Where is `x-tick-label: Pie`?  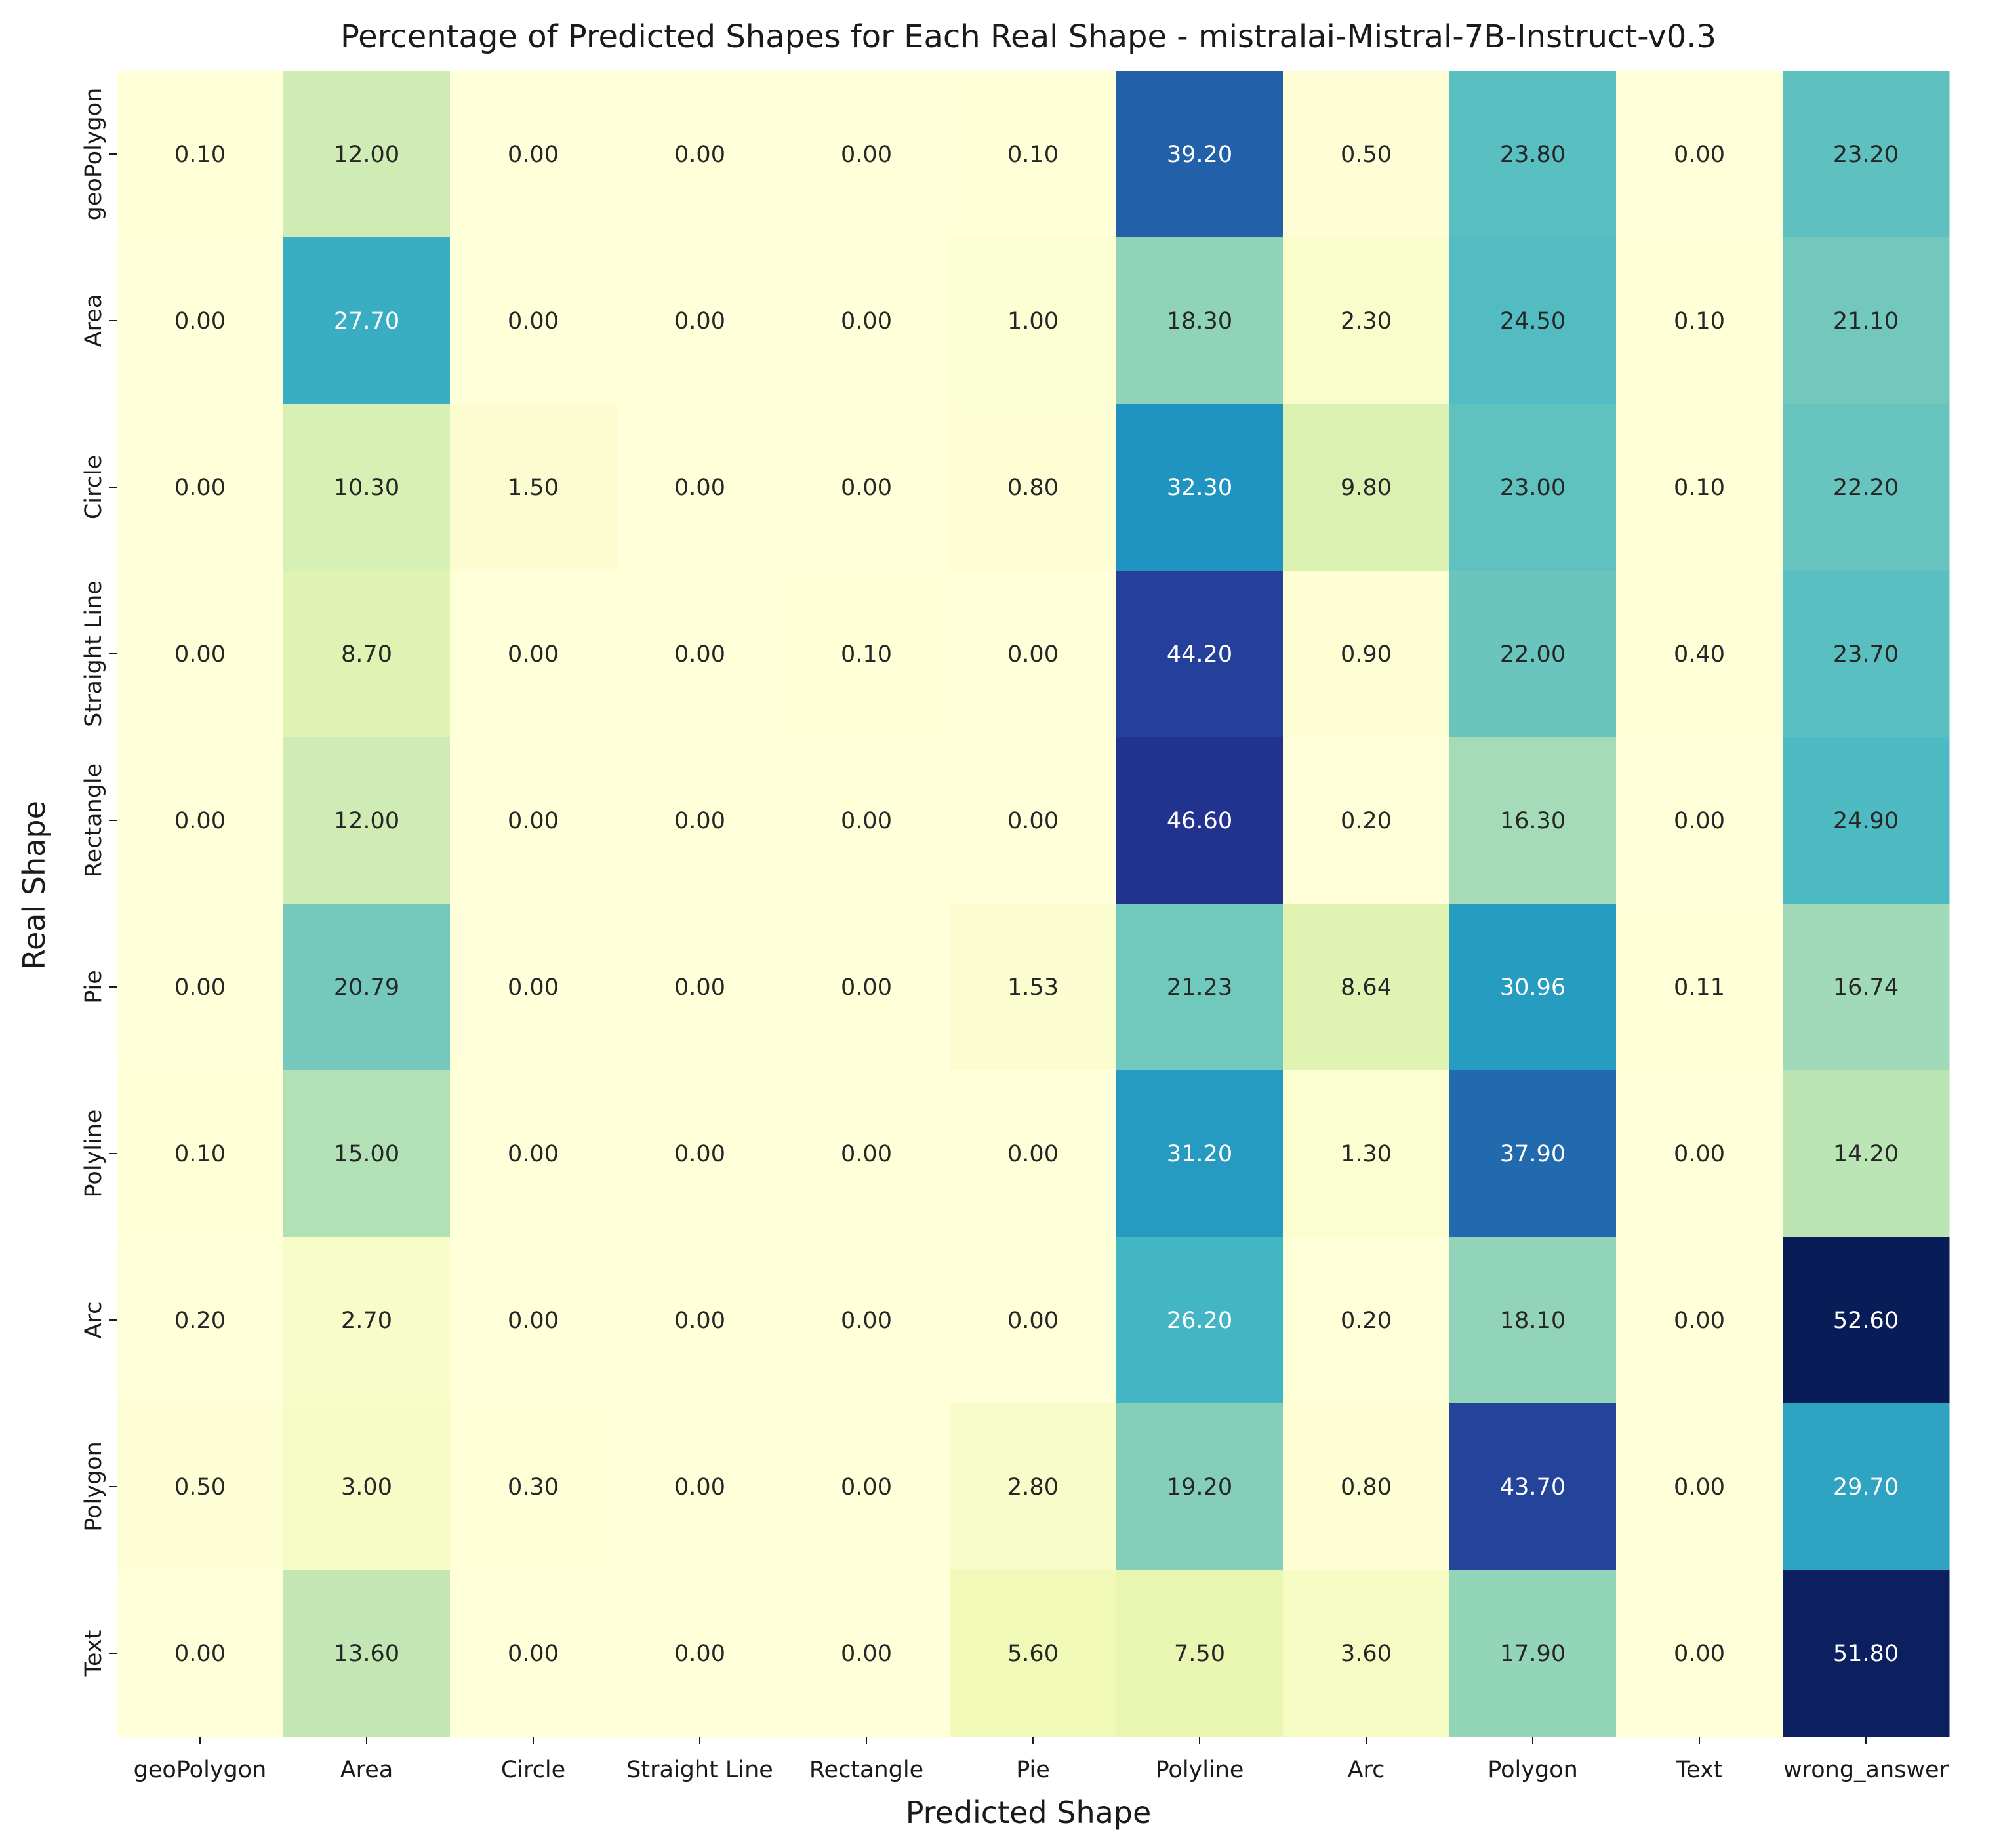 x-tick-label: Pie is located at coordinates (1033, 1770).